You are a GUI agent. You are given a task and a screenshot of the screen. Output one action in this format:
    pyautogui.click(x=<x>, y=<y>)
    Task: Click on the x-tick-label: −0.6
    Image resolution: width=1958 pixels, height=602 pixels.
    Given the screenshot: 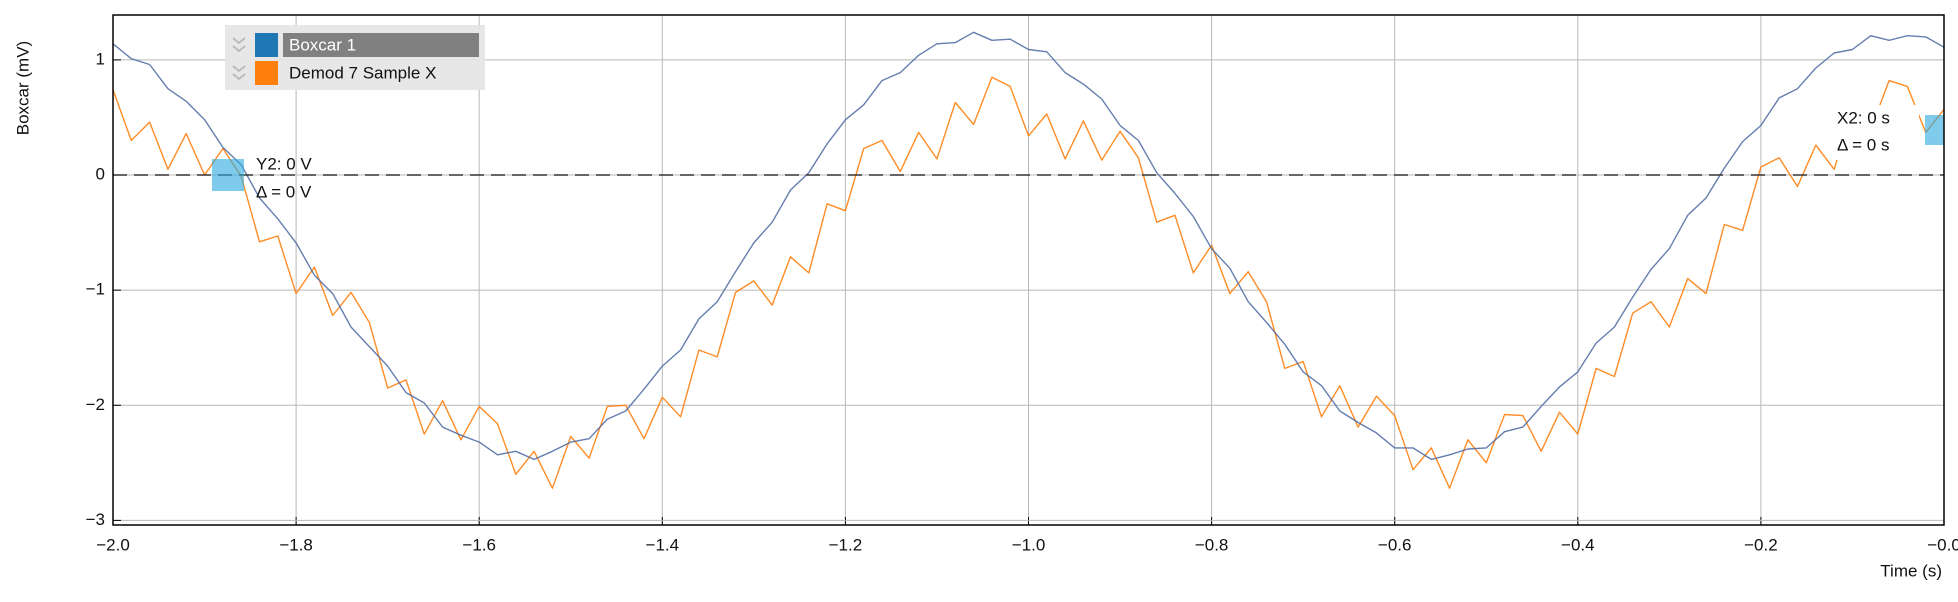 What is the action you would take?
    pyautogui.click(x=1395, y=544)
    